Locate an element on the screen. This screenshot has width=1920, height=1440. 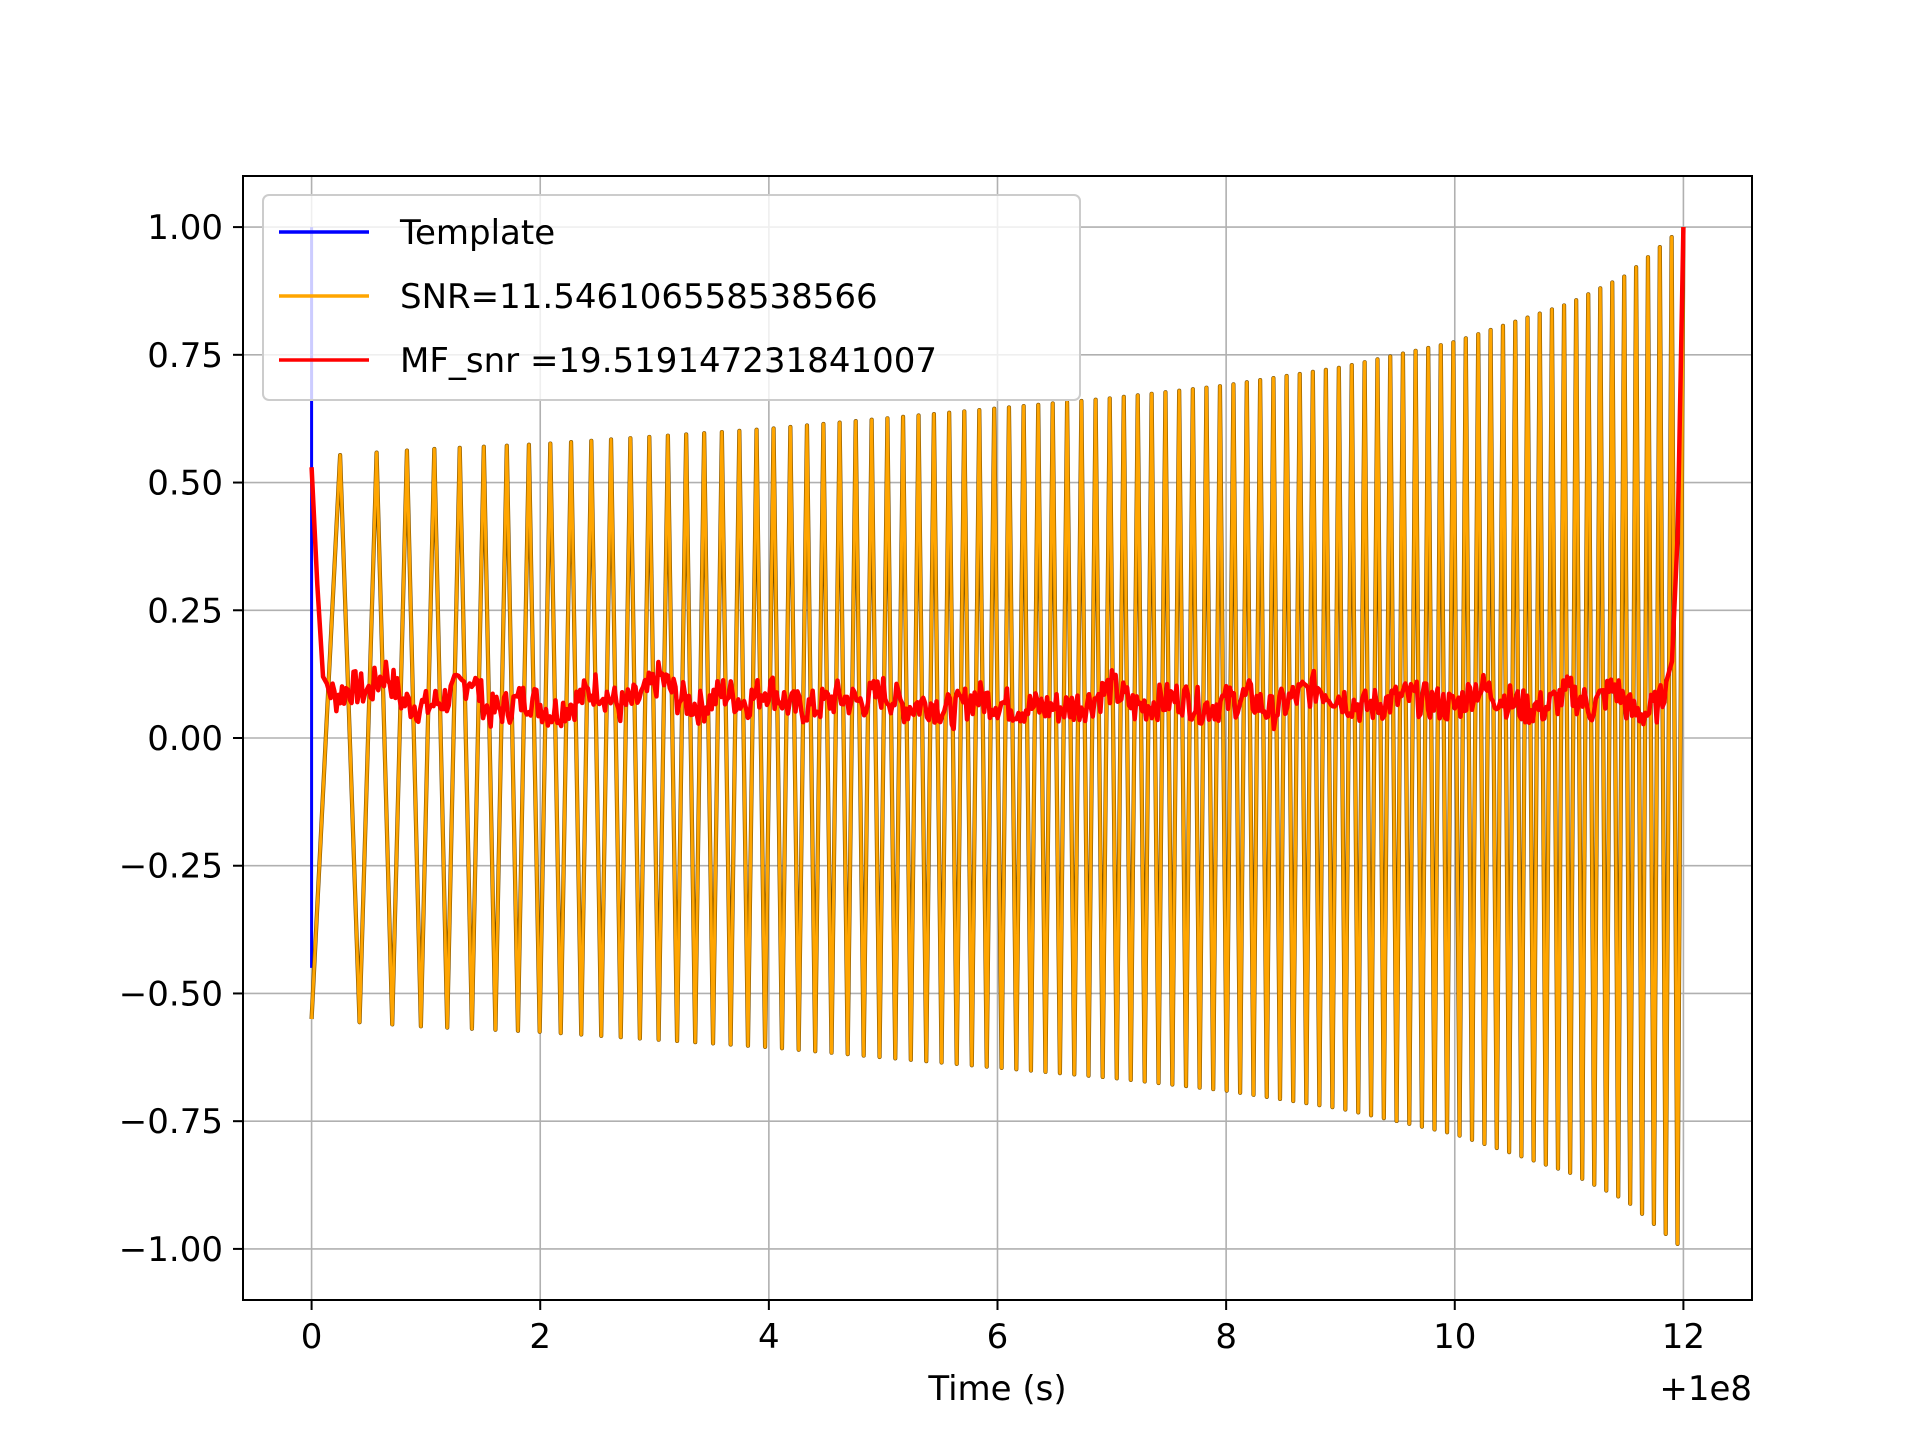
x-tick-label: 8 is located at coordinates (1226, 1337).